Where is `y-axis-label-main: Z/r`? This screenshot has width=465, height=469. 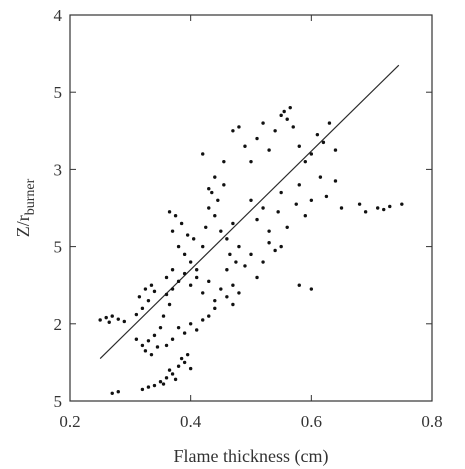
y-axis-label-main: Z/r is located at coordinates (23, 226).